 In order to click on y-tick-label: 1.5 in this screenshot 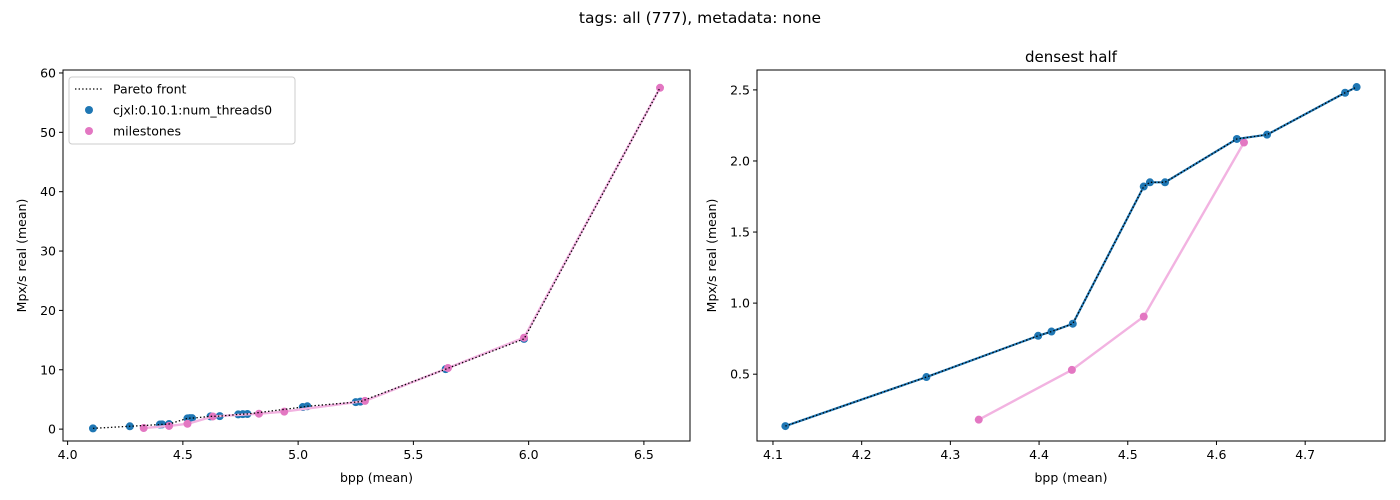, I will do `click(740, 232)`.